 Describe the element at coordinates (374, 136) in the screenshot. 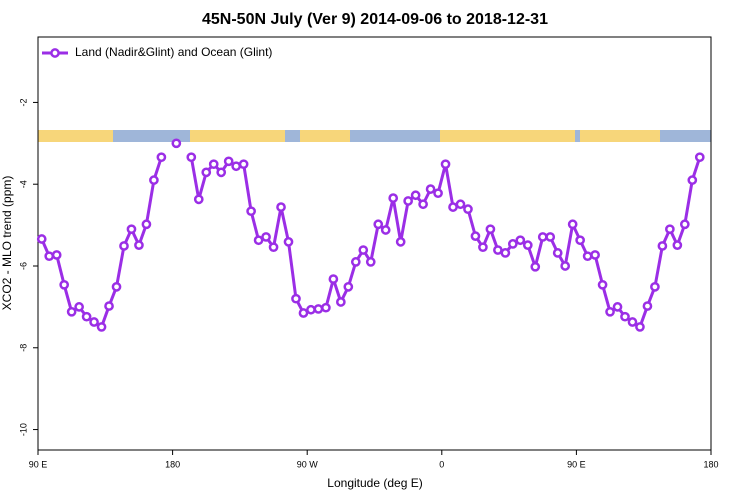

I see `land-ocean-strip` at that location.